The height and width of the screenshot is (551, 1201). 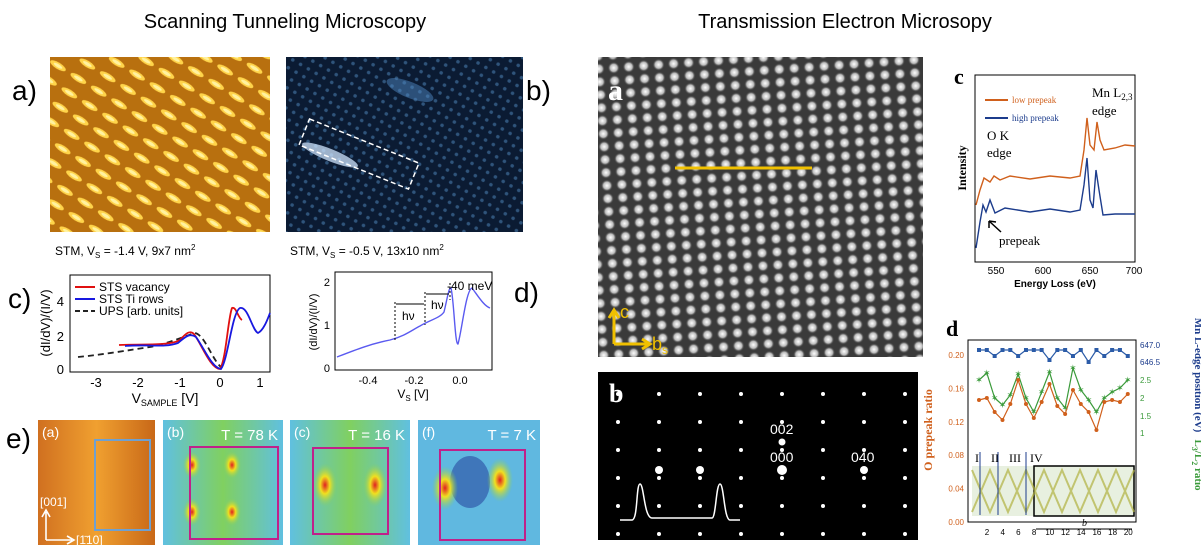 What do you see at coordinates (1049, 532) in the screenshot?
I see `x-tick-label: 10` at bounding box center [1049, 532].